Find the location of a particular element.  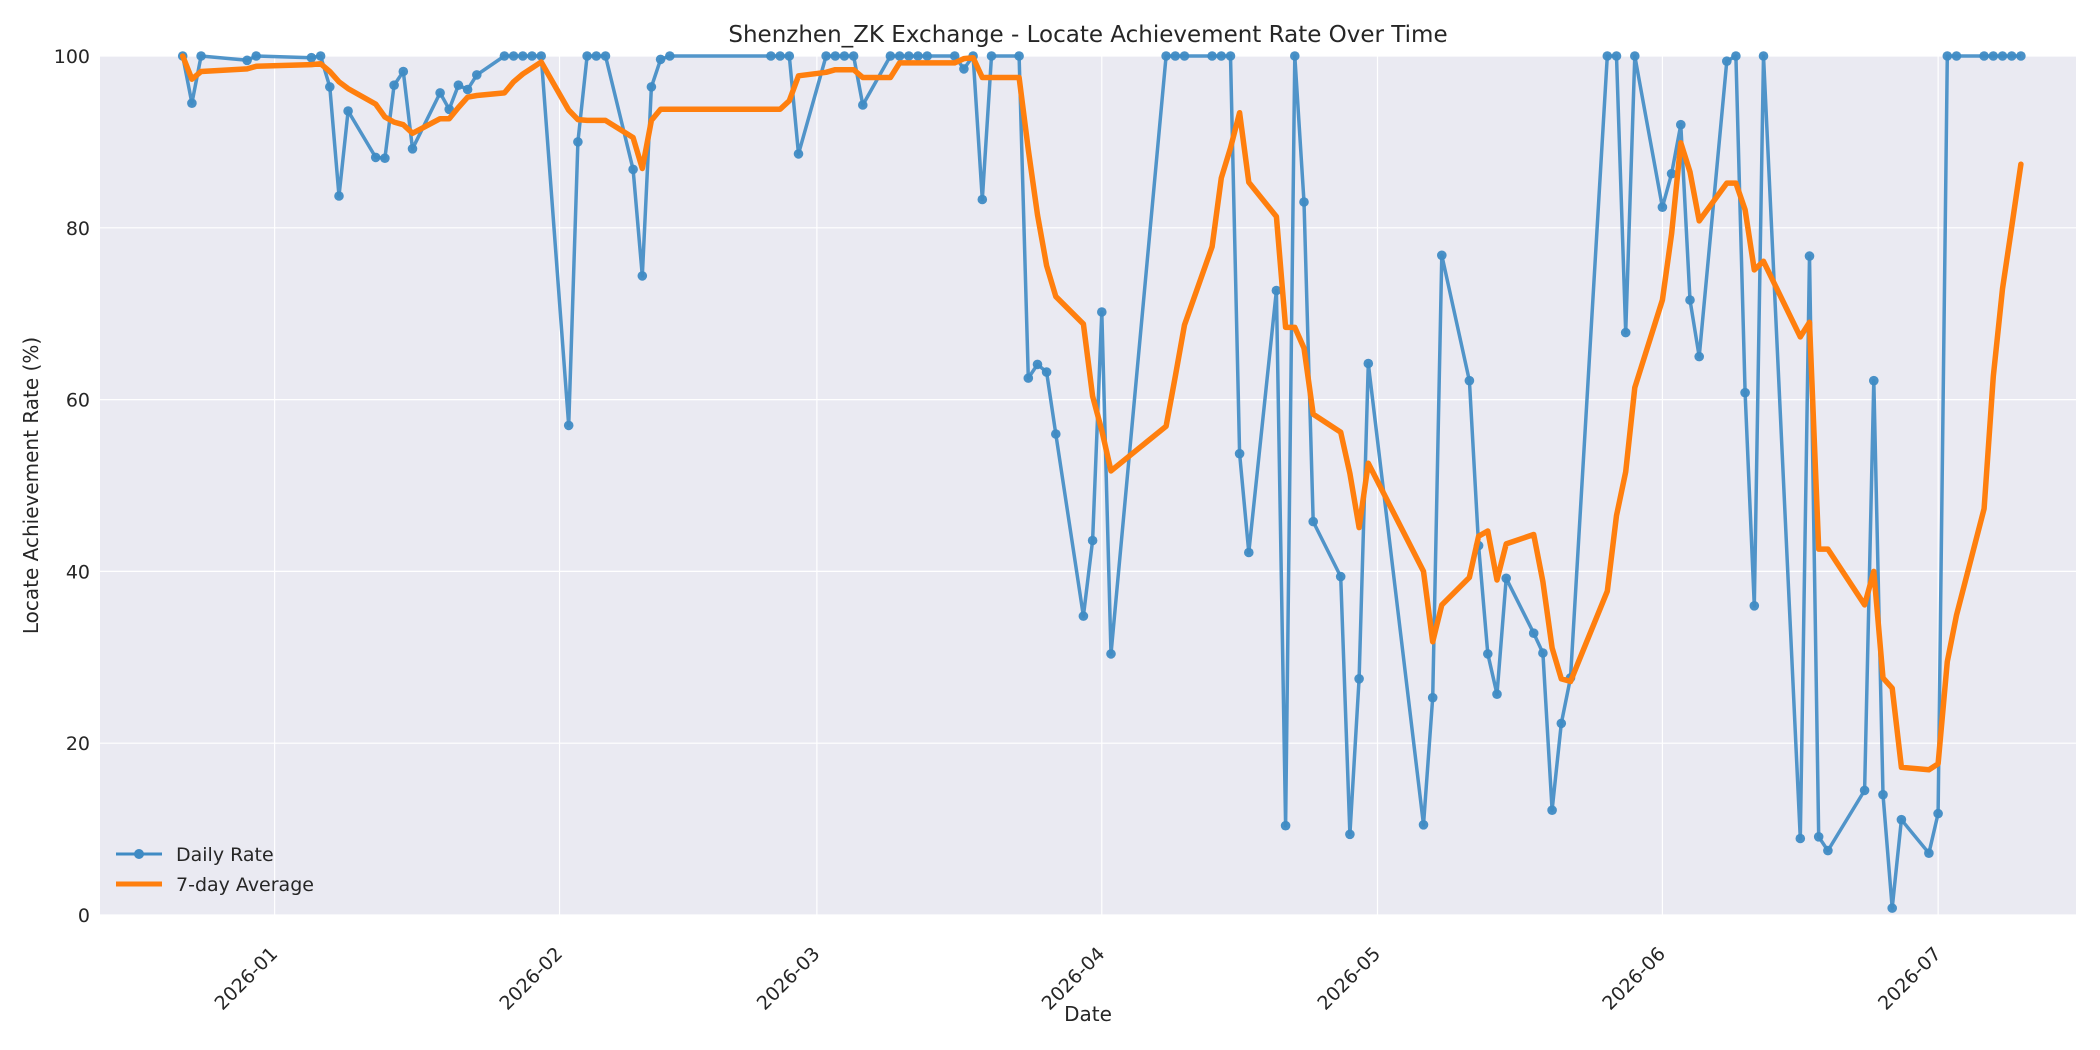

y-tick-label: 20 is located at coordinates (78, 744).